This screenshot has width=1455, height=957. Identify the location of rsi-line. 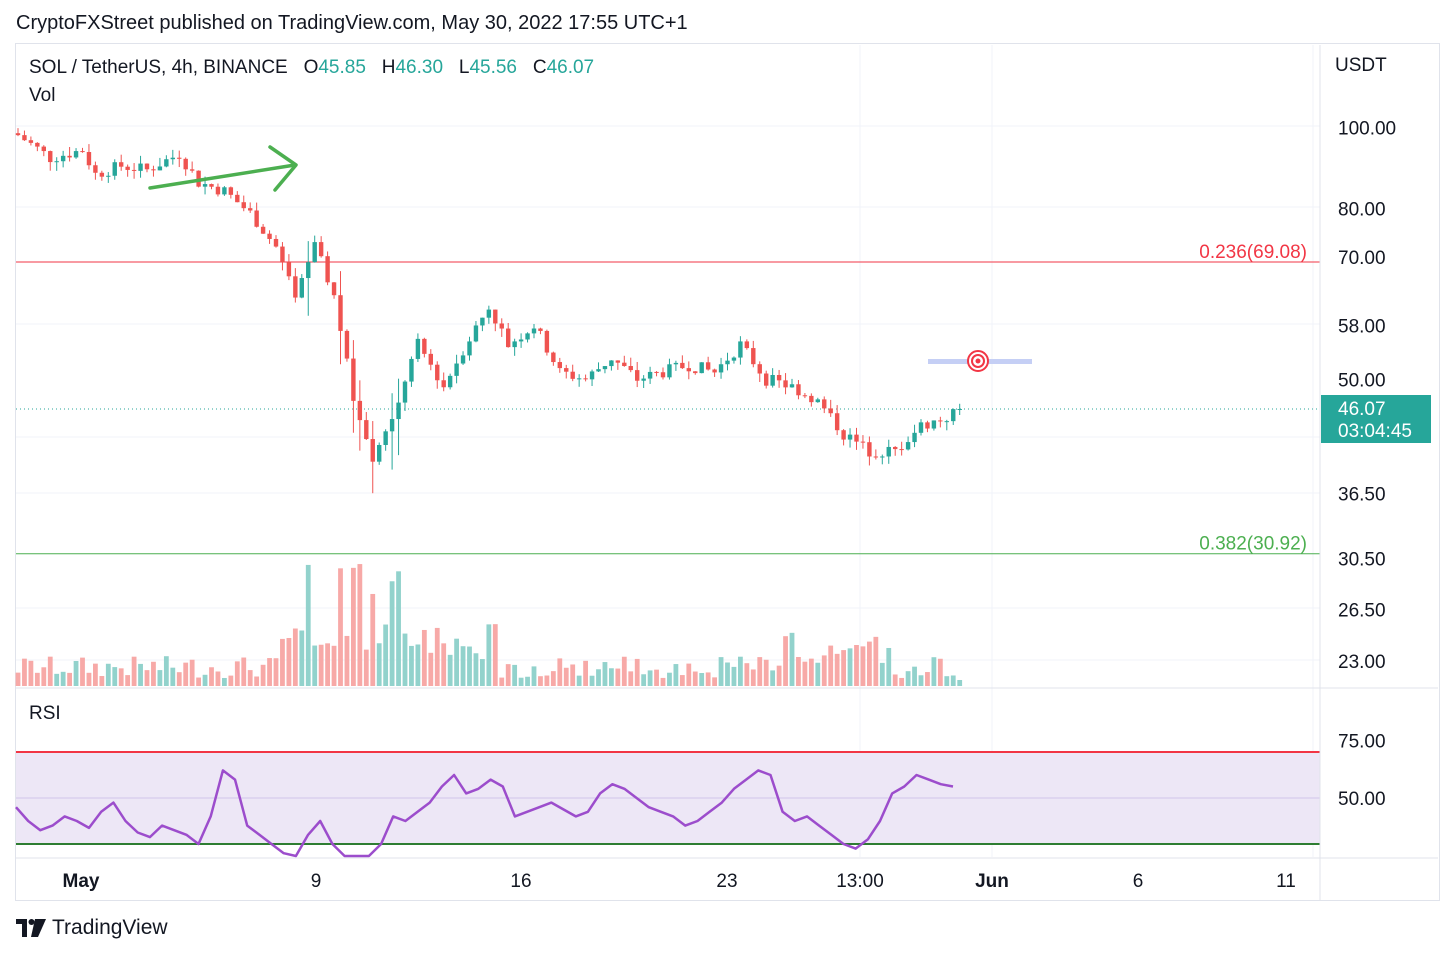
(484, 813).